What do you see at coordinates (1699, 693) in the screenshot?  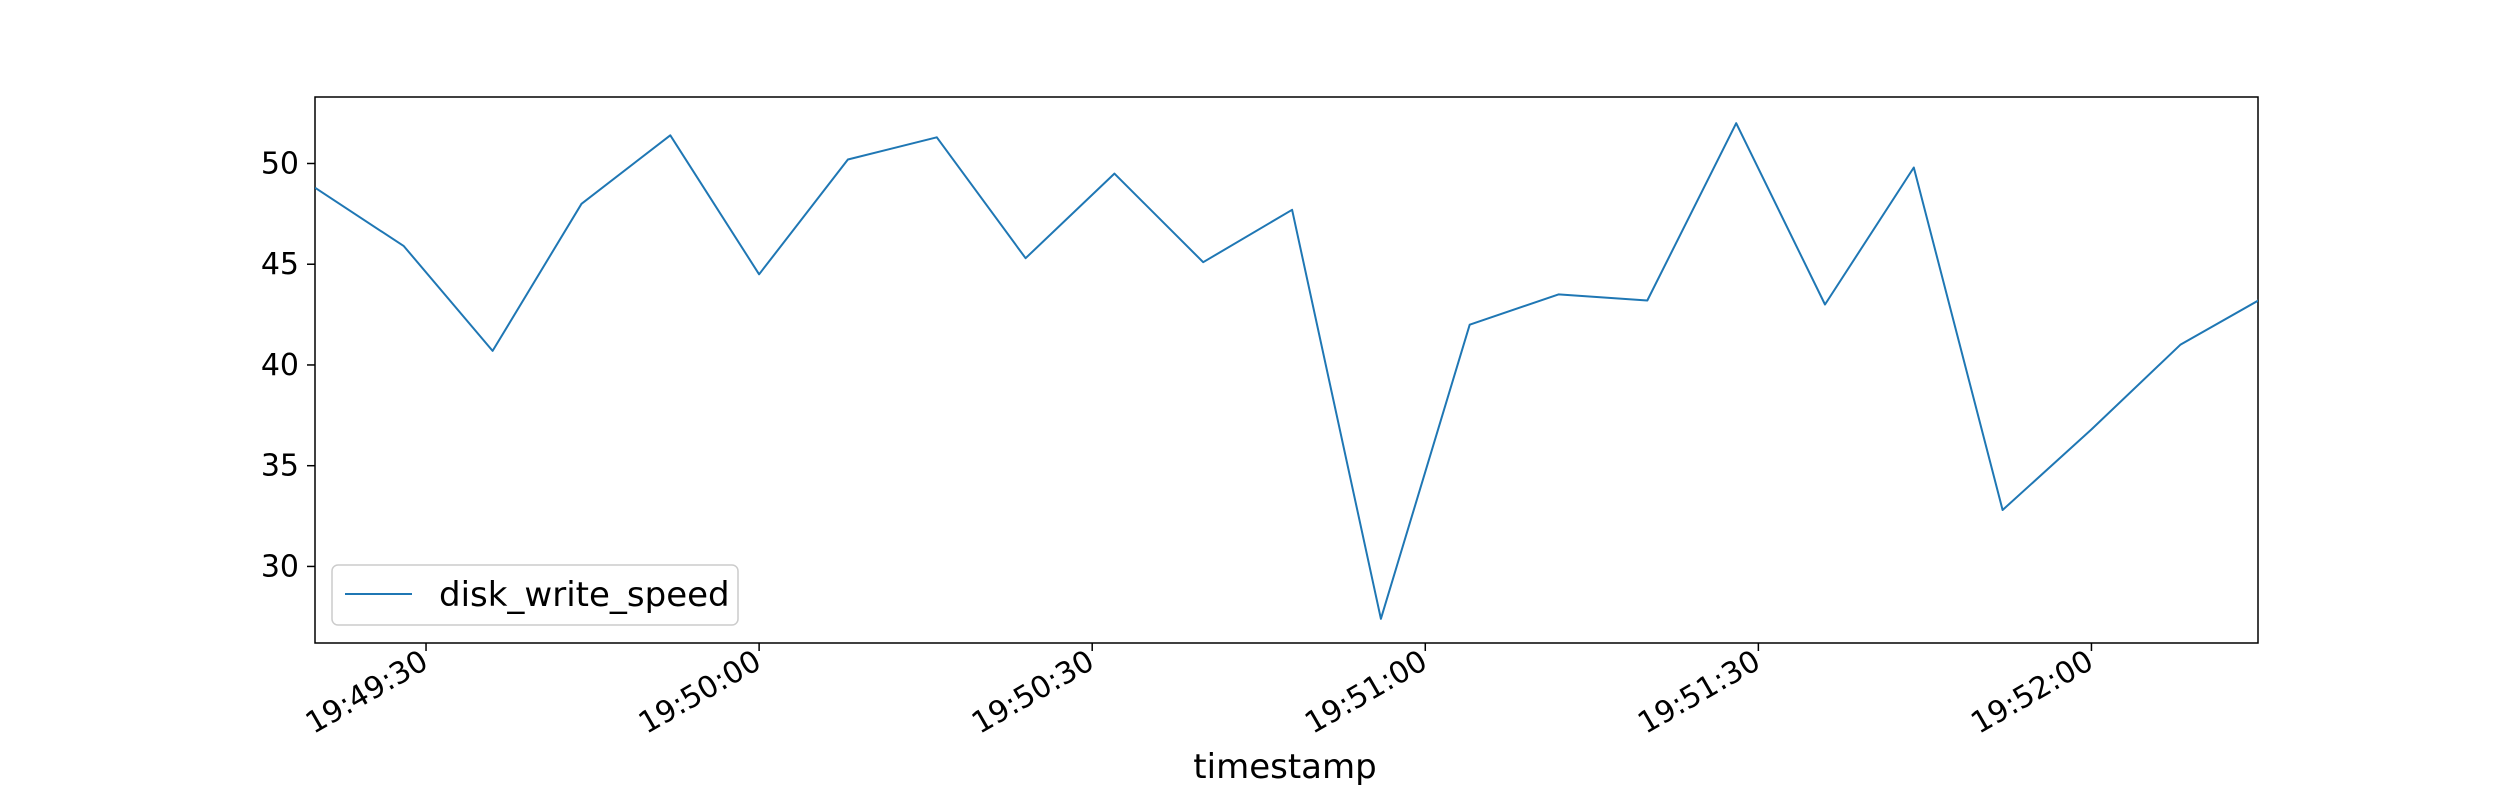 I see `x-tick-label: 19:51:30` at bounding box center [1699, 693].